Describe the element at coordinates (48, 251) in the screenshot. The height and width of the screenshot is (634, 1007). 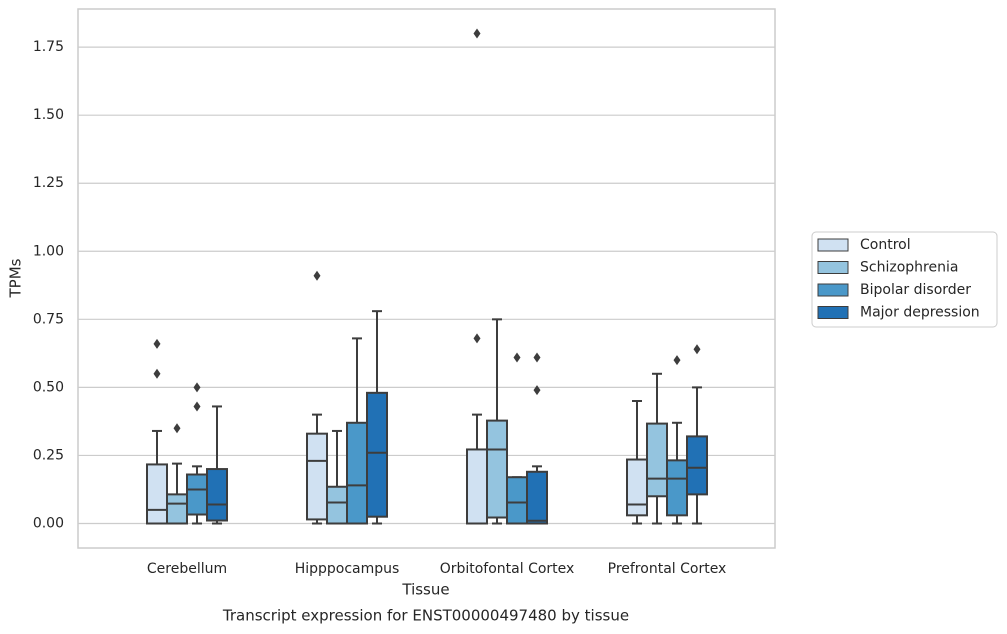
I see `y-tick-label: 1.00` at that location.